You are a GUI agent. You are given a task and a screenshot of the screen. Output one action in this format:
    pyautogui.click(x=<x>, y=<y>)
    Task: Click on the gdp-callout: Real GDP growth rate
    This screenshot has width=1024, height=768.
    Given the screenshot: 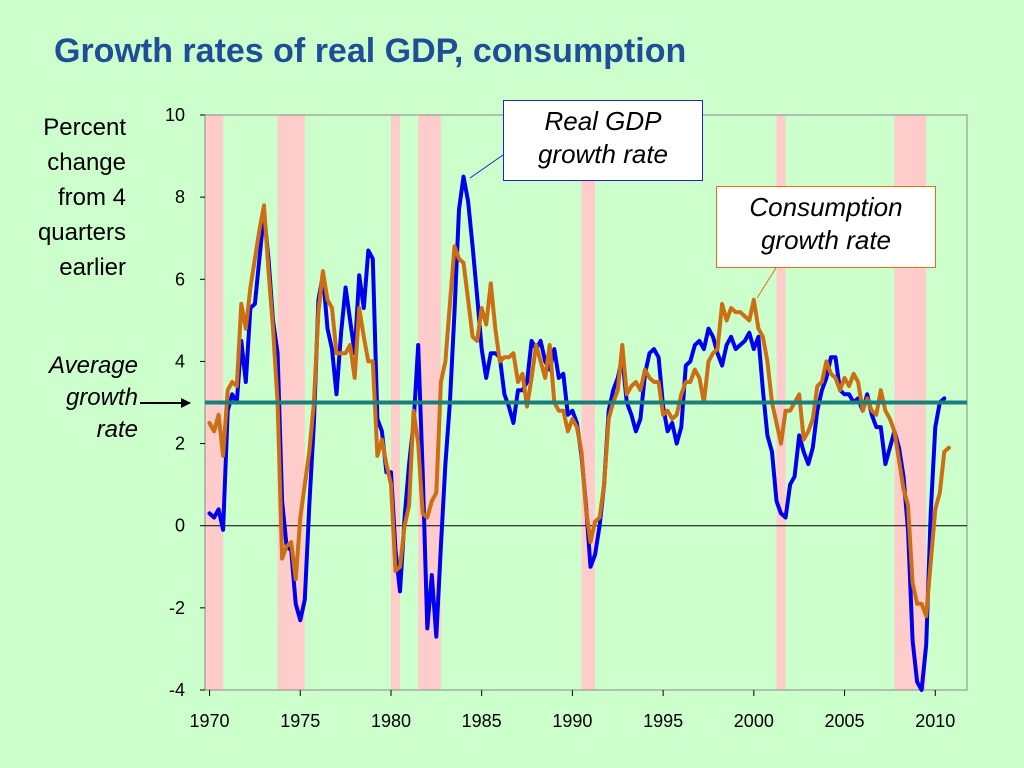 What is the action you would take?
    pyautogui.click(x=603, y=140)
    